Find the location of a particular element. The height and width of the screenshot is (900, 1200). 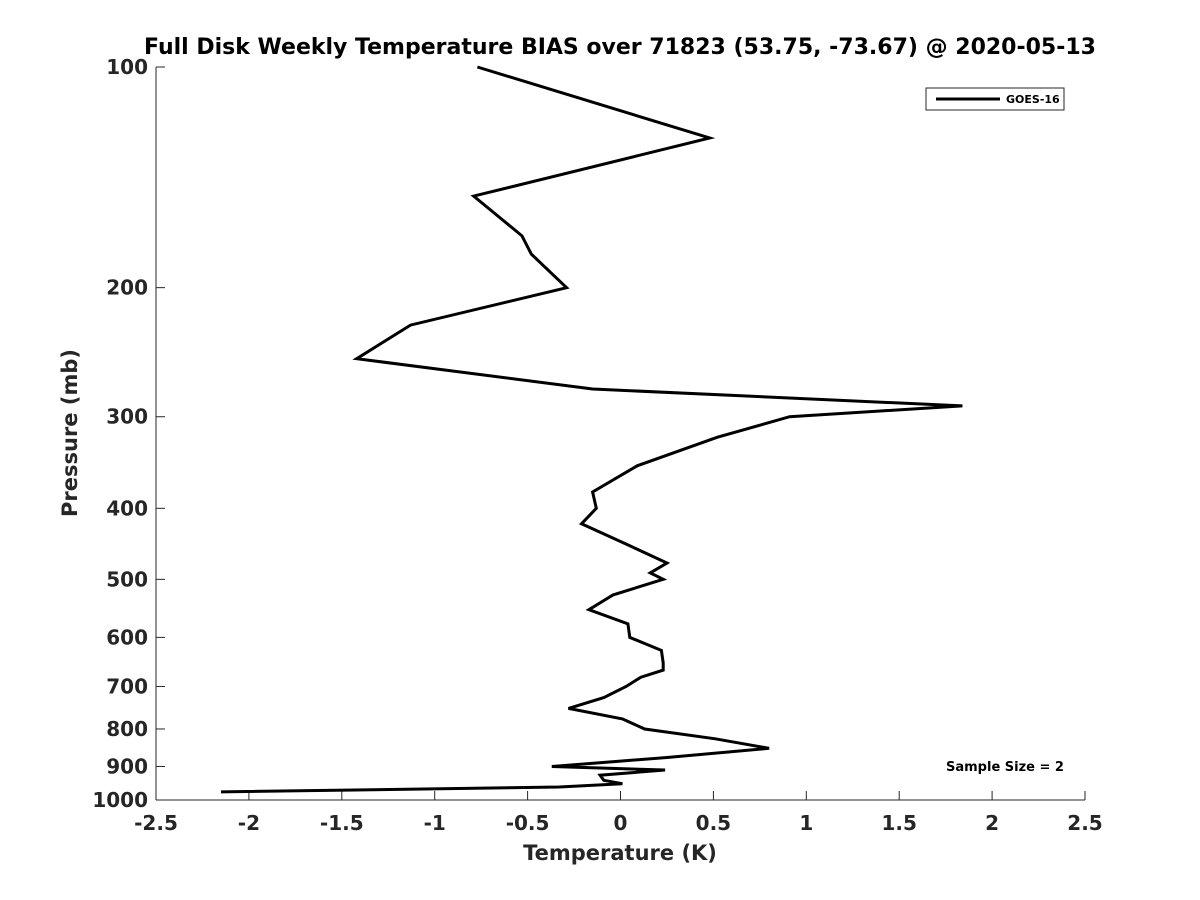

x-tick-label: 1.5 is located at coordinates (898, 823).